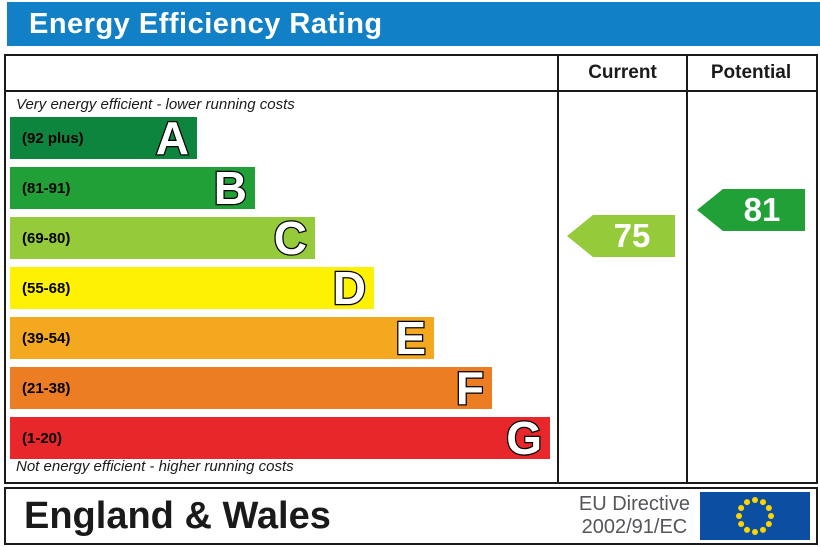 The width and height of the screenshot is (820, 547). I want to click on footer-bar: England & Wales EU Directive 2002/91/EC, so click(411, 516).